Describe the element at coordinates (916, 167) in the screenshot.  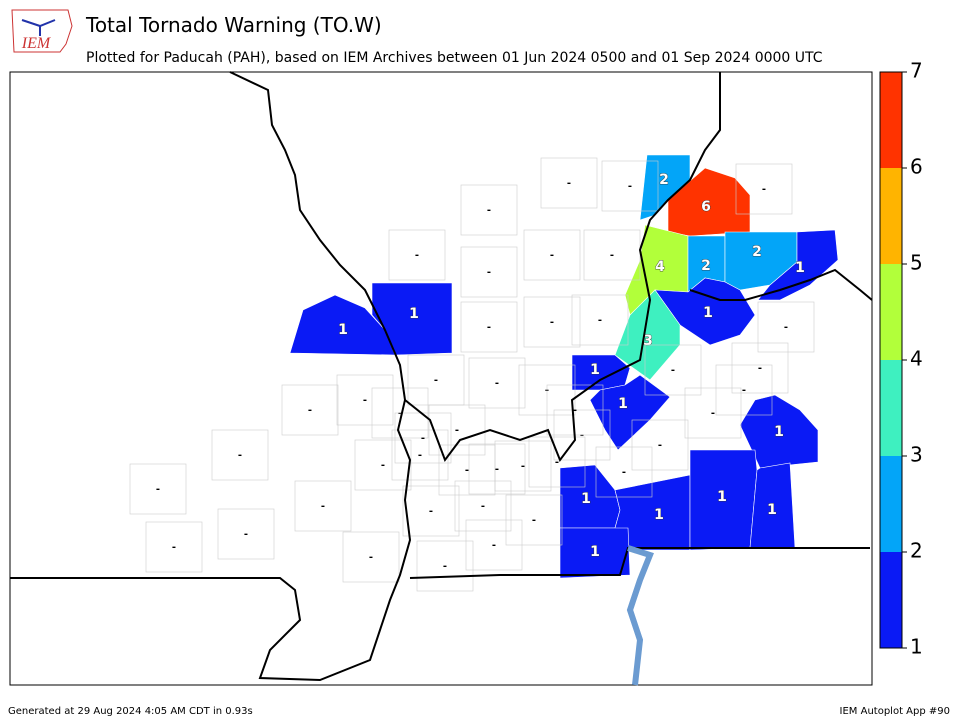
I see `colorbar-tick-label: 6` at that location.